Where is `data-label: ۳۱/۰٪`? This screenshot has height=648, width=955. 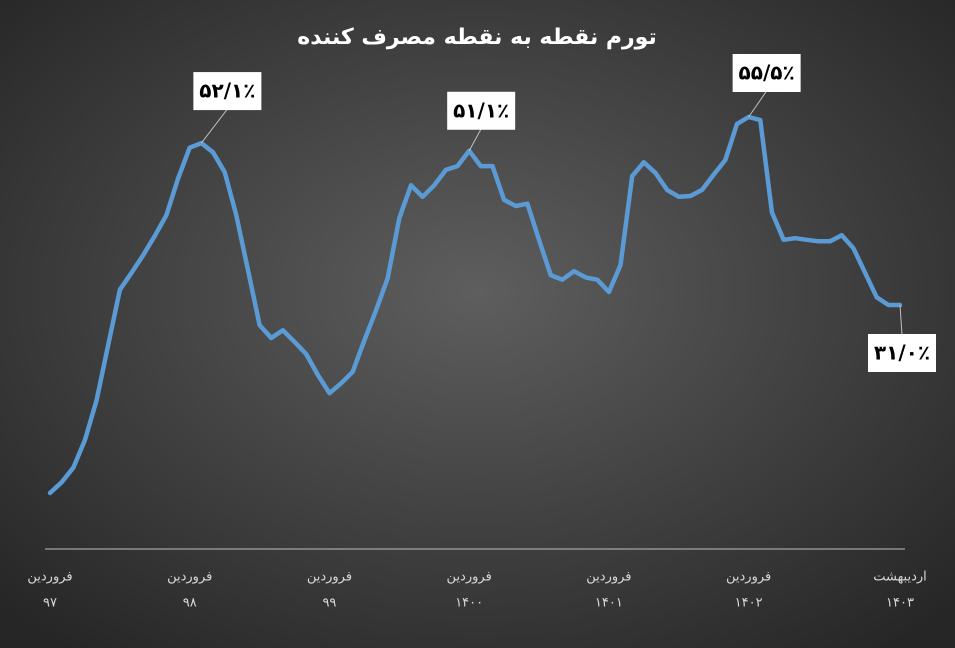
data-label: ۳۱/۰٪ is located at coordinates (902, 353).